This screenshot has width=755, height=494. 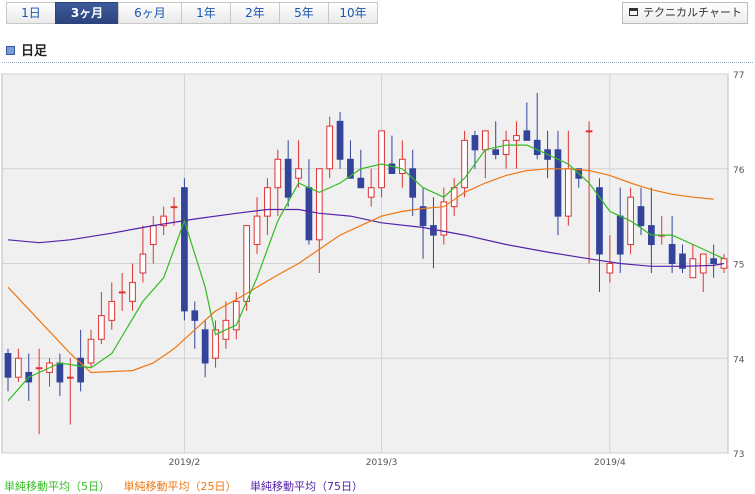 What do you see at coordinates (738, 266) in the screenshot?
I see `y-tick-label: 75` at bounding box center [738, 266].